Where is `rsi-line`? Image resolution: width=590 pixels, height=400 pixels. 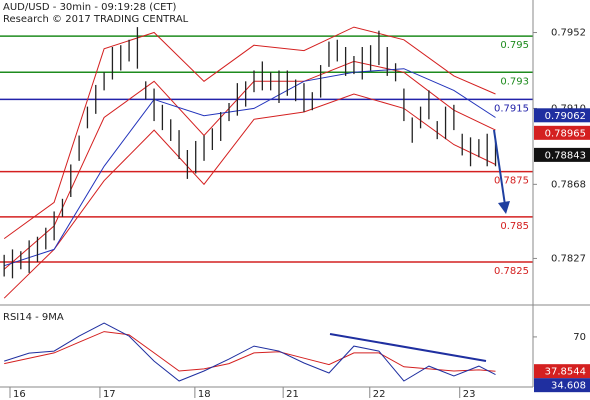 rsi-line is located at coordinates (250, 352).